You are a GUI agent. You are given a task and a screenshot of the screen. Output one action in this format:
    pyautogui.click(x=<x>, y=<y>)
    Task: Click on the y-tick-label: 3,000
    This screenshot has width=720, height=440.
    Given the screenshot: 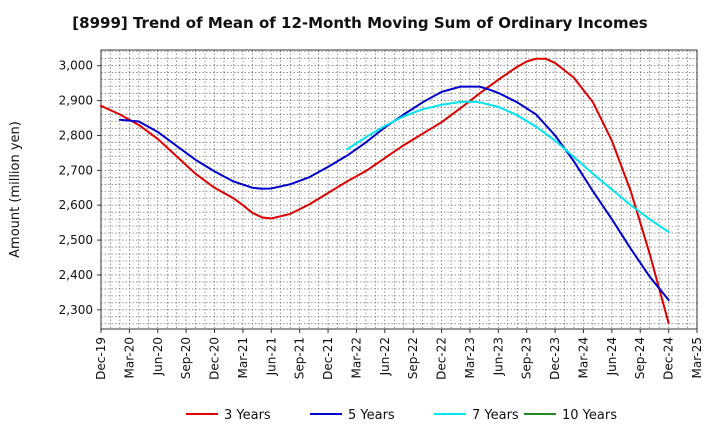 What is the action you would take?
    pyautogui.click(x=76, y=66)
    